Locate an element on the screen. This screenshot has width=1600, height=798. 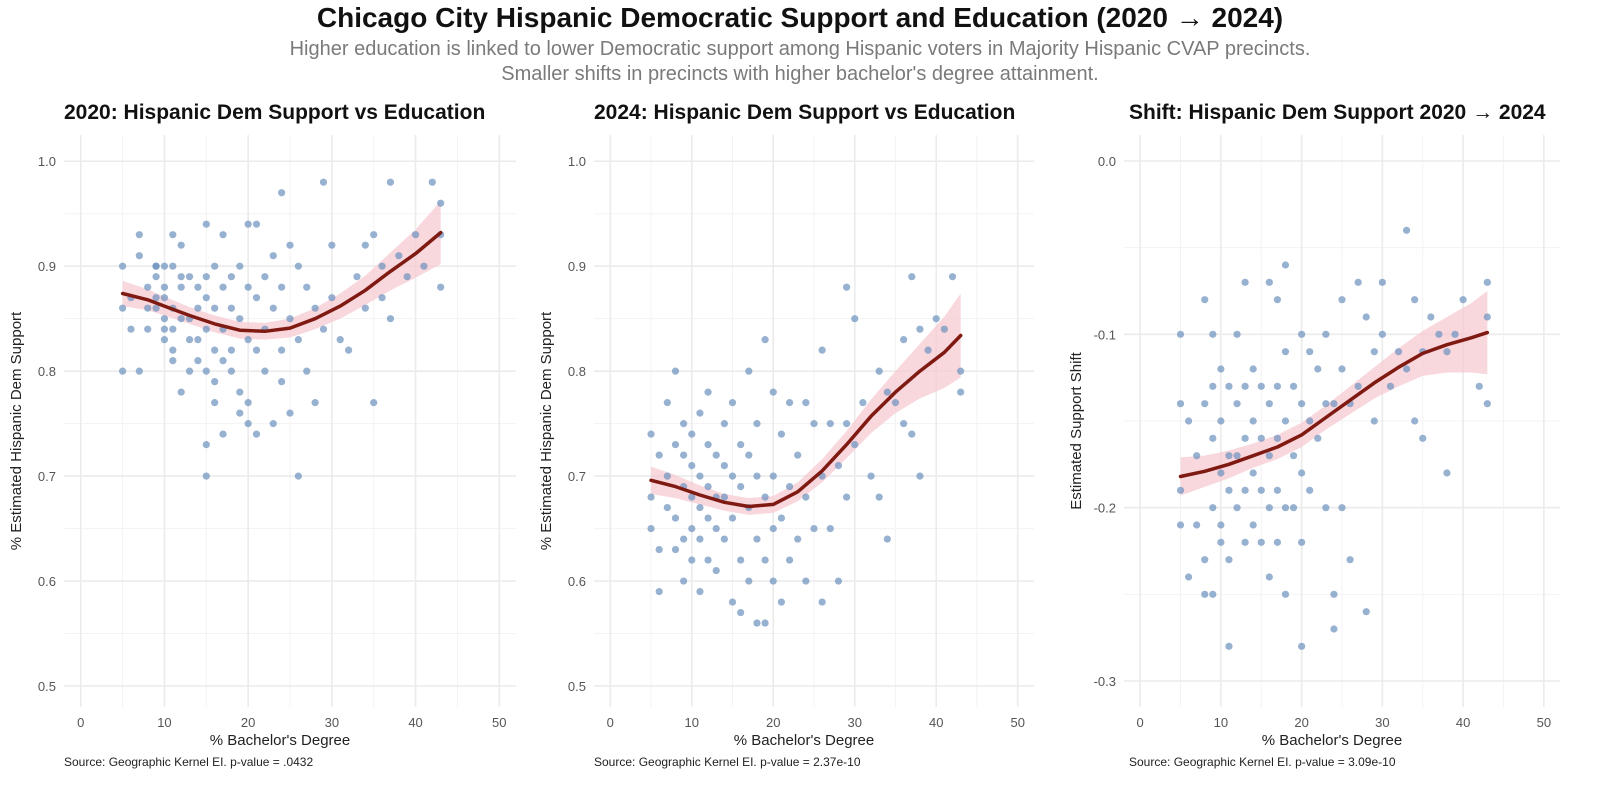
y-axis-label: % Estimated Hispanic Dem Support is located at coordinates (546, 430).